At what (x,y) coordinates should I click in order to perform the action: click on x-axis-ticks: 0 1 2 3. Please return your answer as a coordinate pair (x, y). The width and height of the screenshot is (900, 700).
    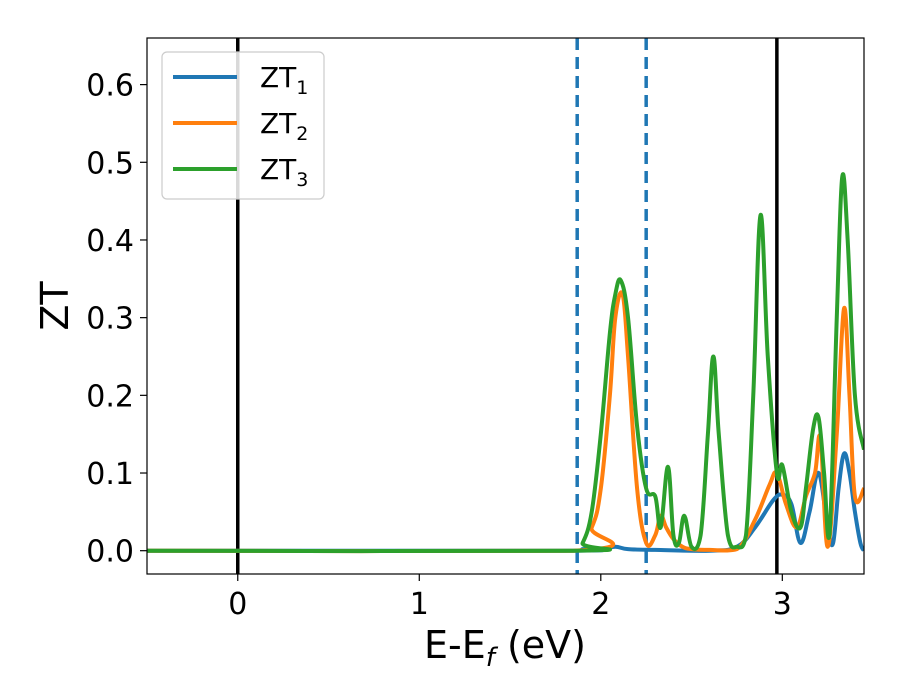
    Looking at the image, I should click on (510, 598).